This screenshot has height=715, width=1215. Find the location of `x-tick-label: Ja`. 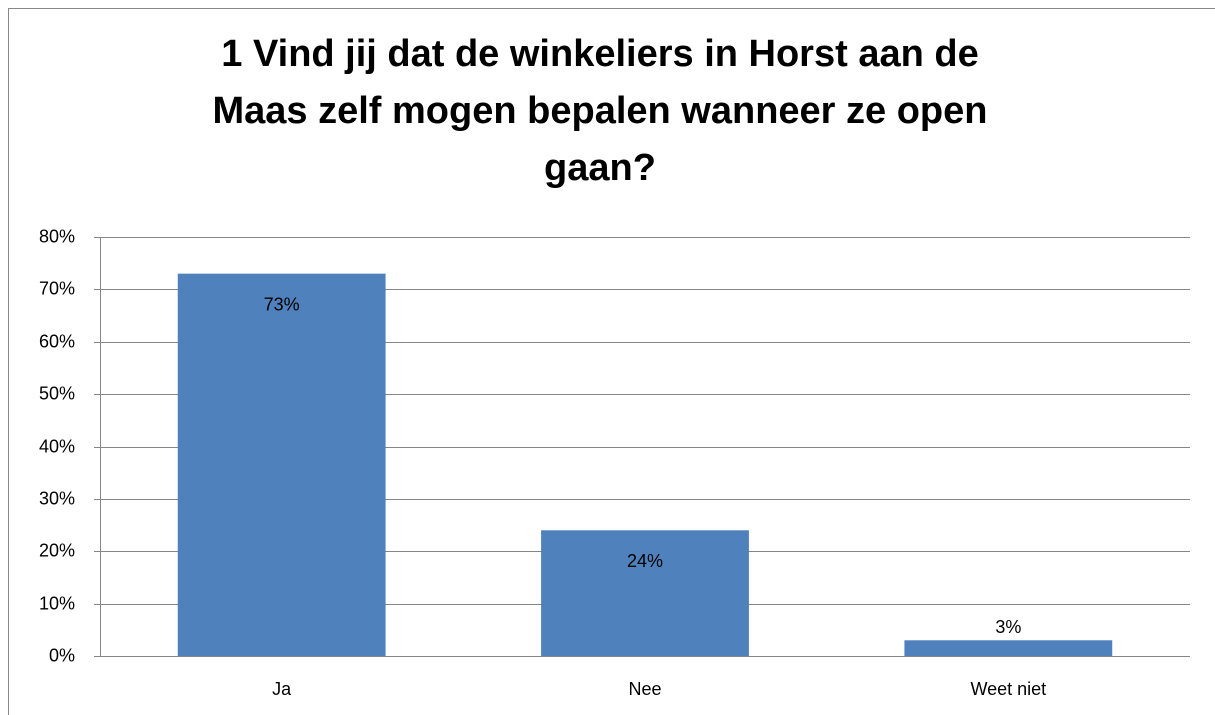

x-tick-label: Ja is located at coordinates (282, 689).